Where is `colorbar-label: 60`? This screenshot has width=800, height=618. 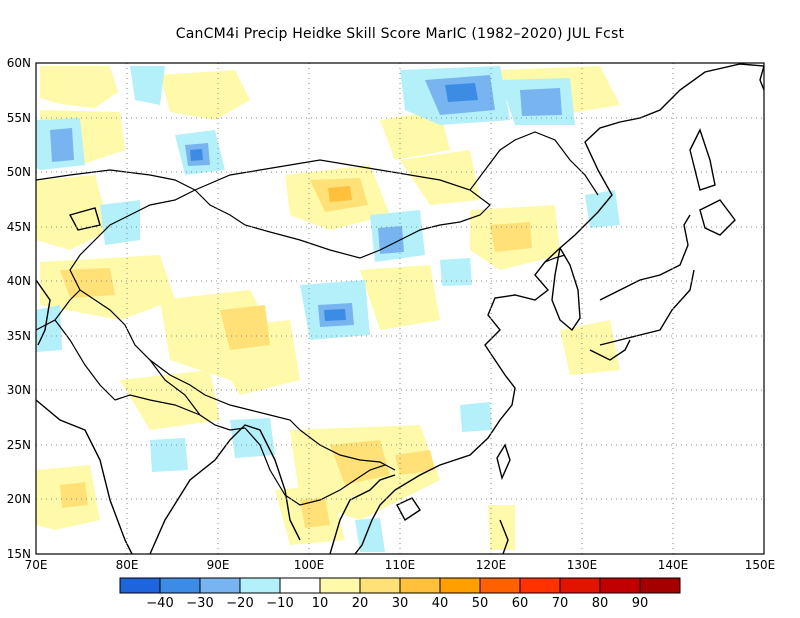
colorbar-label: 60 is located at coordinates (520, 603).